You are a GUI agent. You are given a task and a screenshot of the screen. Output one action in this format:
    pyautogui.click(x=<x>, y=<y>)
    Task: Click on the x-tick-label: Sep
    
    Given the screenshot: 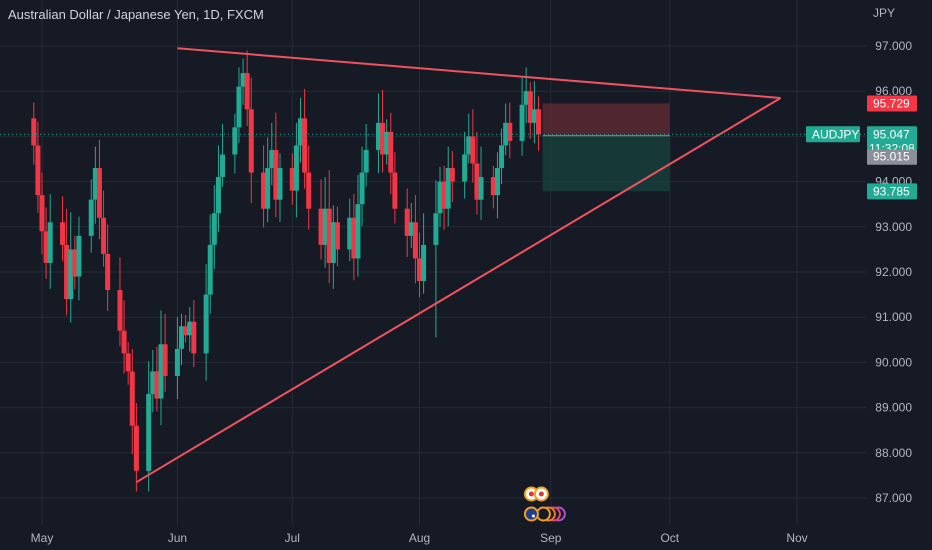 What is the action you would take?
    pyautogui.click(x=551, y=538)
    